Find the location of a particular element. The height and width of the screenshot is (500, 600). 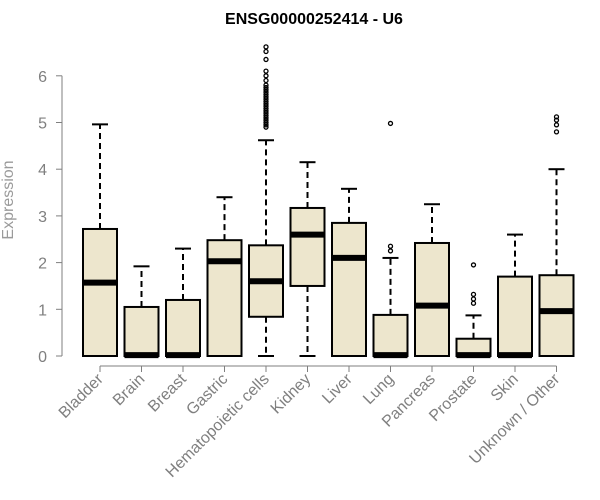

y-tick-label: 5 is located at coordinates (42, 124).